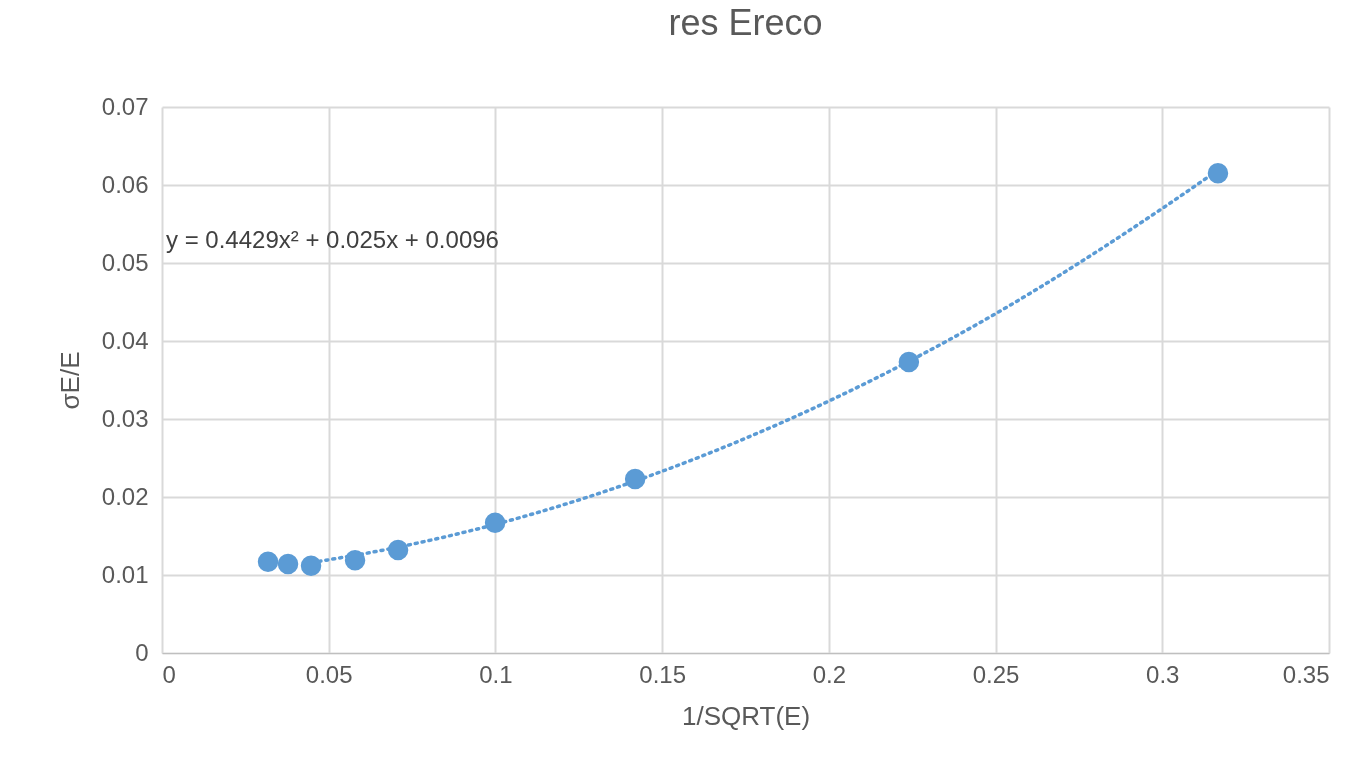 This screenshot has height=779, width=1368. I want to click on y-tick-label: 0.04, so click(125, 340).